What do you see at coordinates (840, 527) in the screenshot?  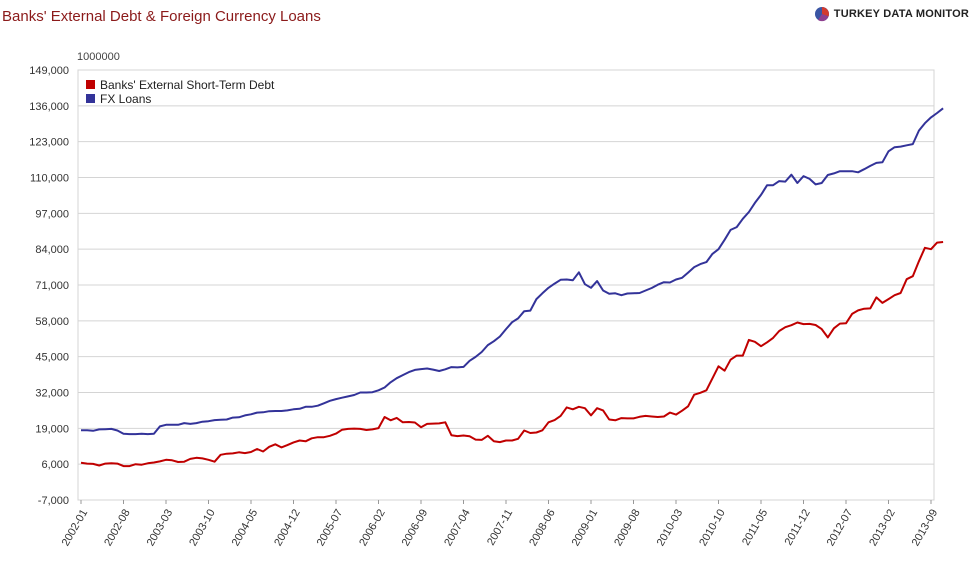 I see `x-tick-label: 2012-07` at bounding box center [840, 527].